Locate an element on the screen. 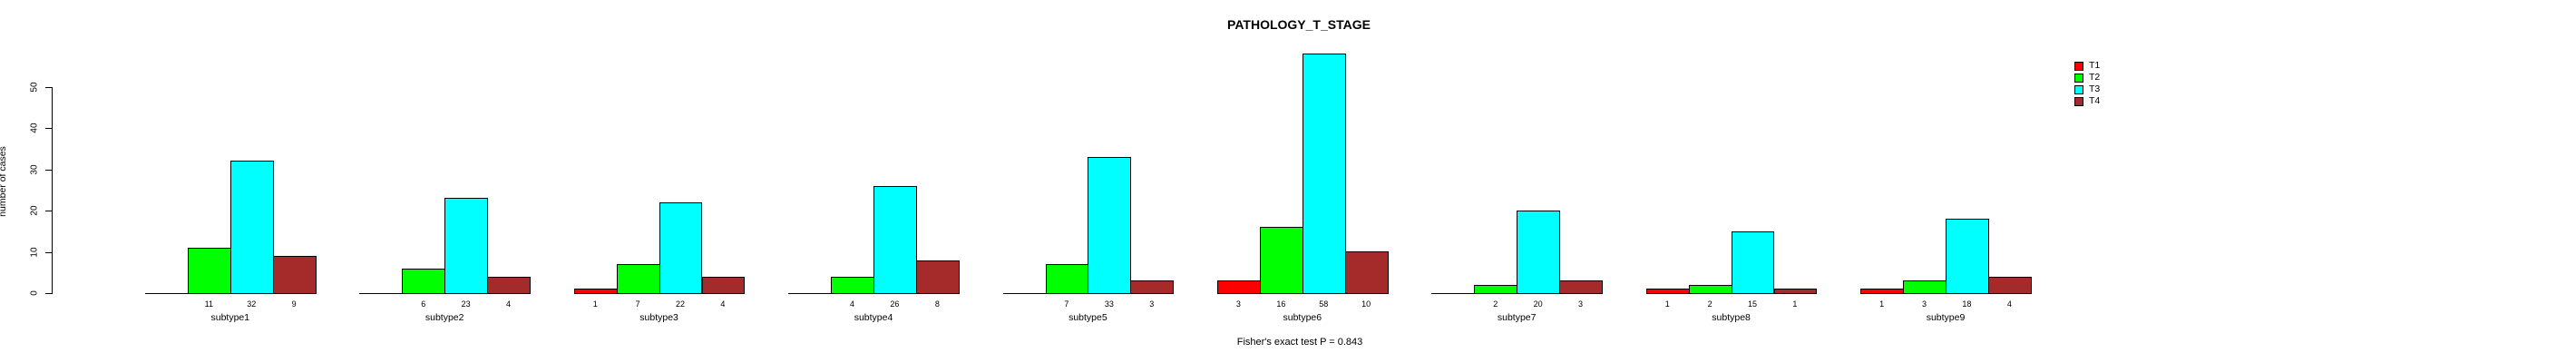  legend-item-t2: T2 is located at coordinates (2087, 77).